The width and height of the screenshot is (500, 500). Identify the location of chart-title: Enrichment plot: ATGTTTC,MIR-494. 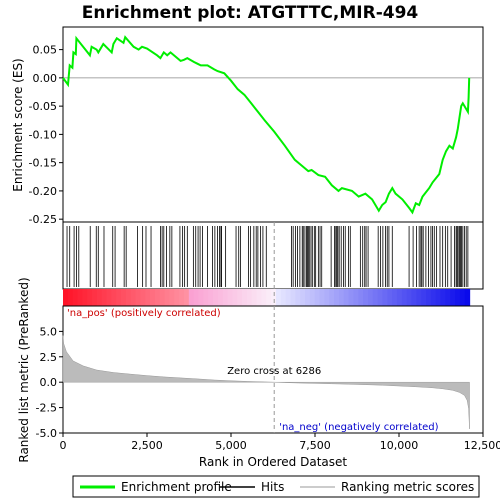
(250, 13).